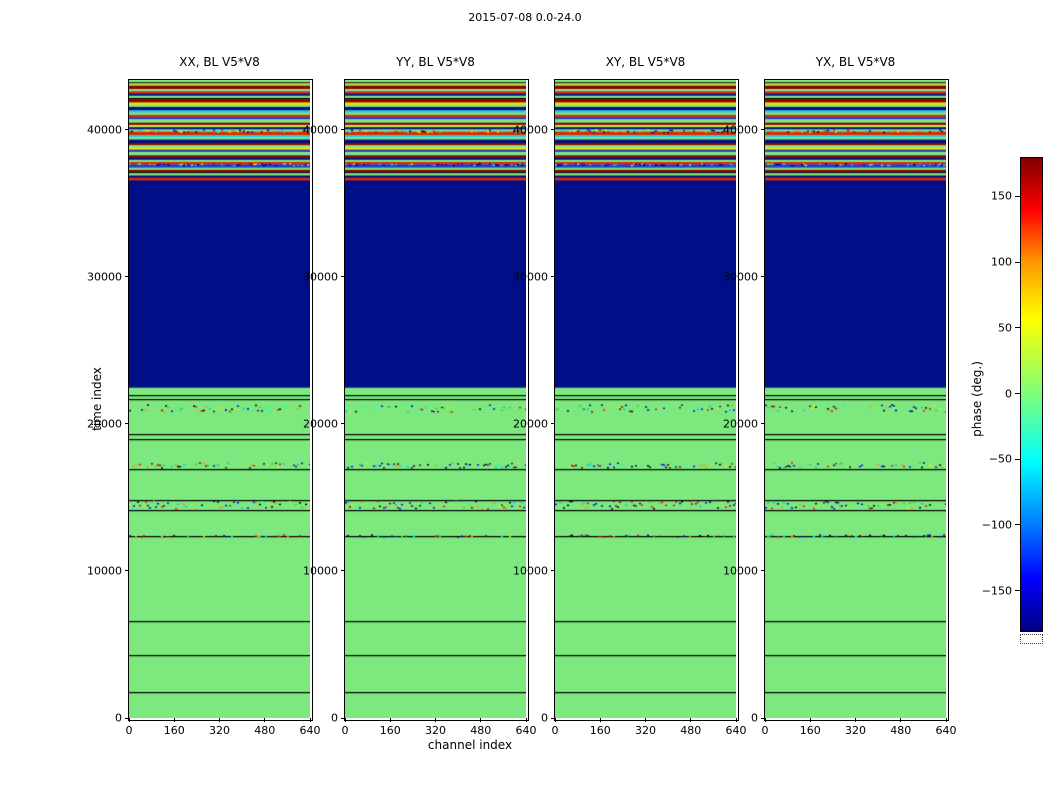  I want to click on colorbar-extend-marker, so click(1031, 639).